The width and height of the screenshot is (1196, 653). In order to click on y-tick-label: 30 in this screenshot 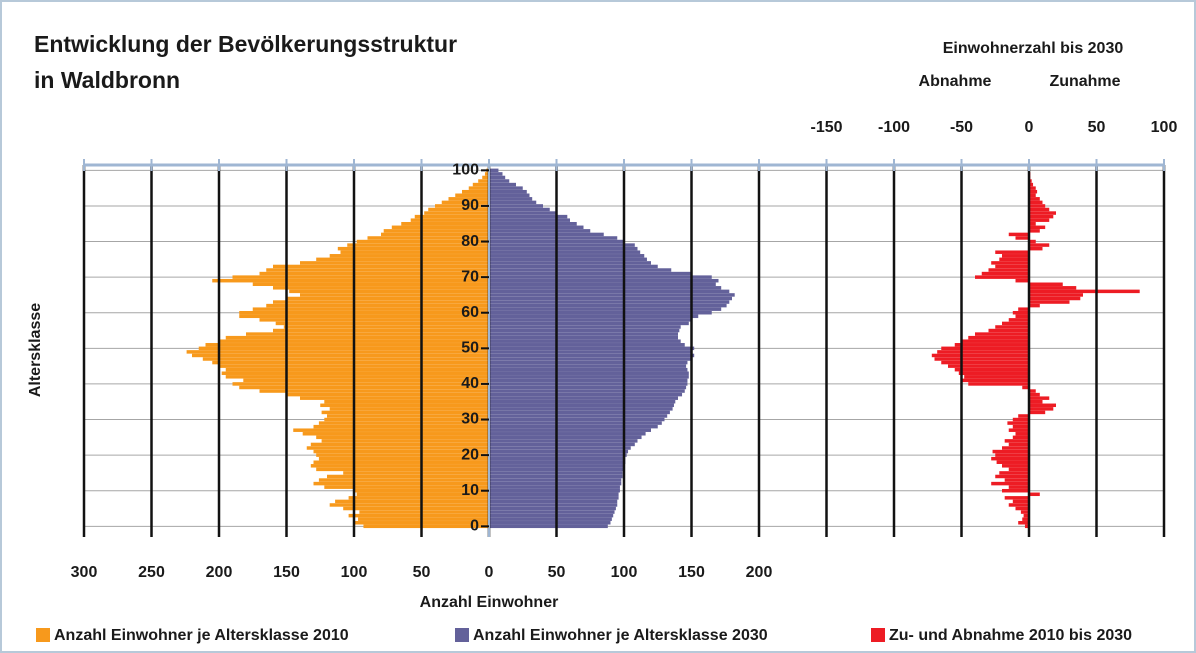, I will do `click(470, 419)`.